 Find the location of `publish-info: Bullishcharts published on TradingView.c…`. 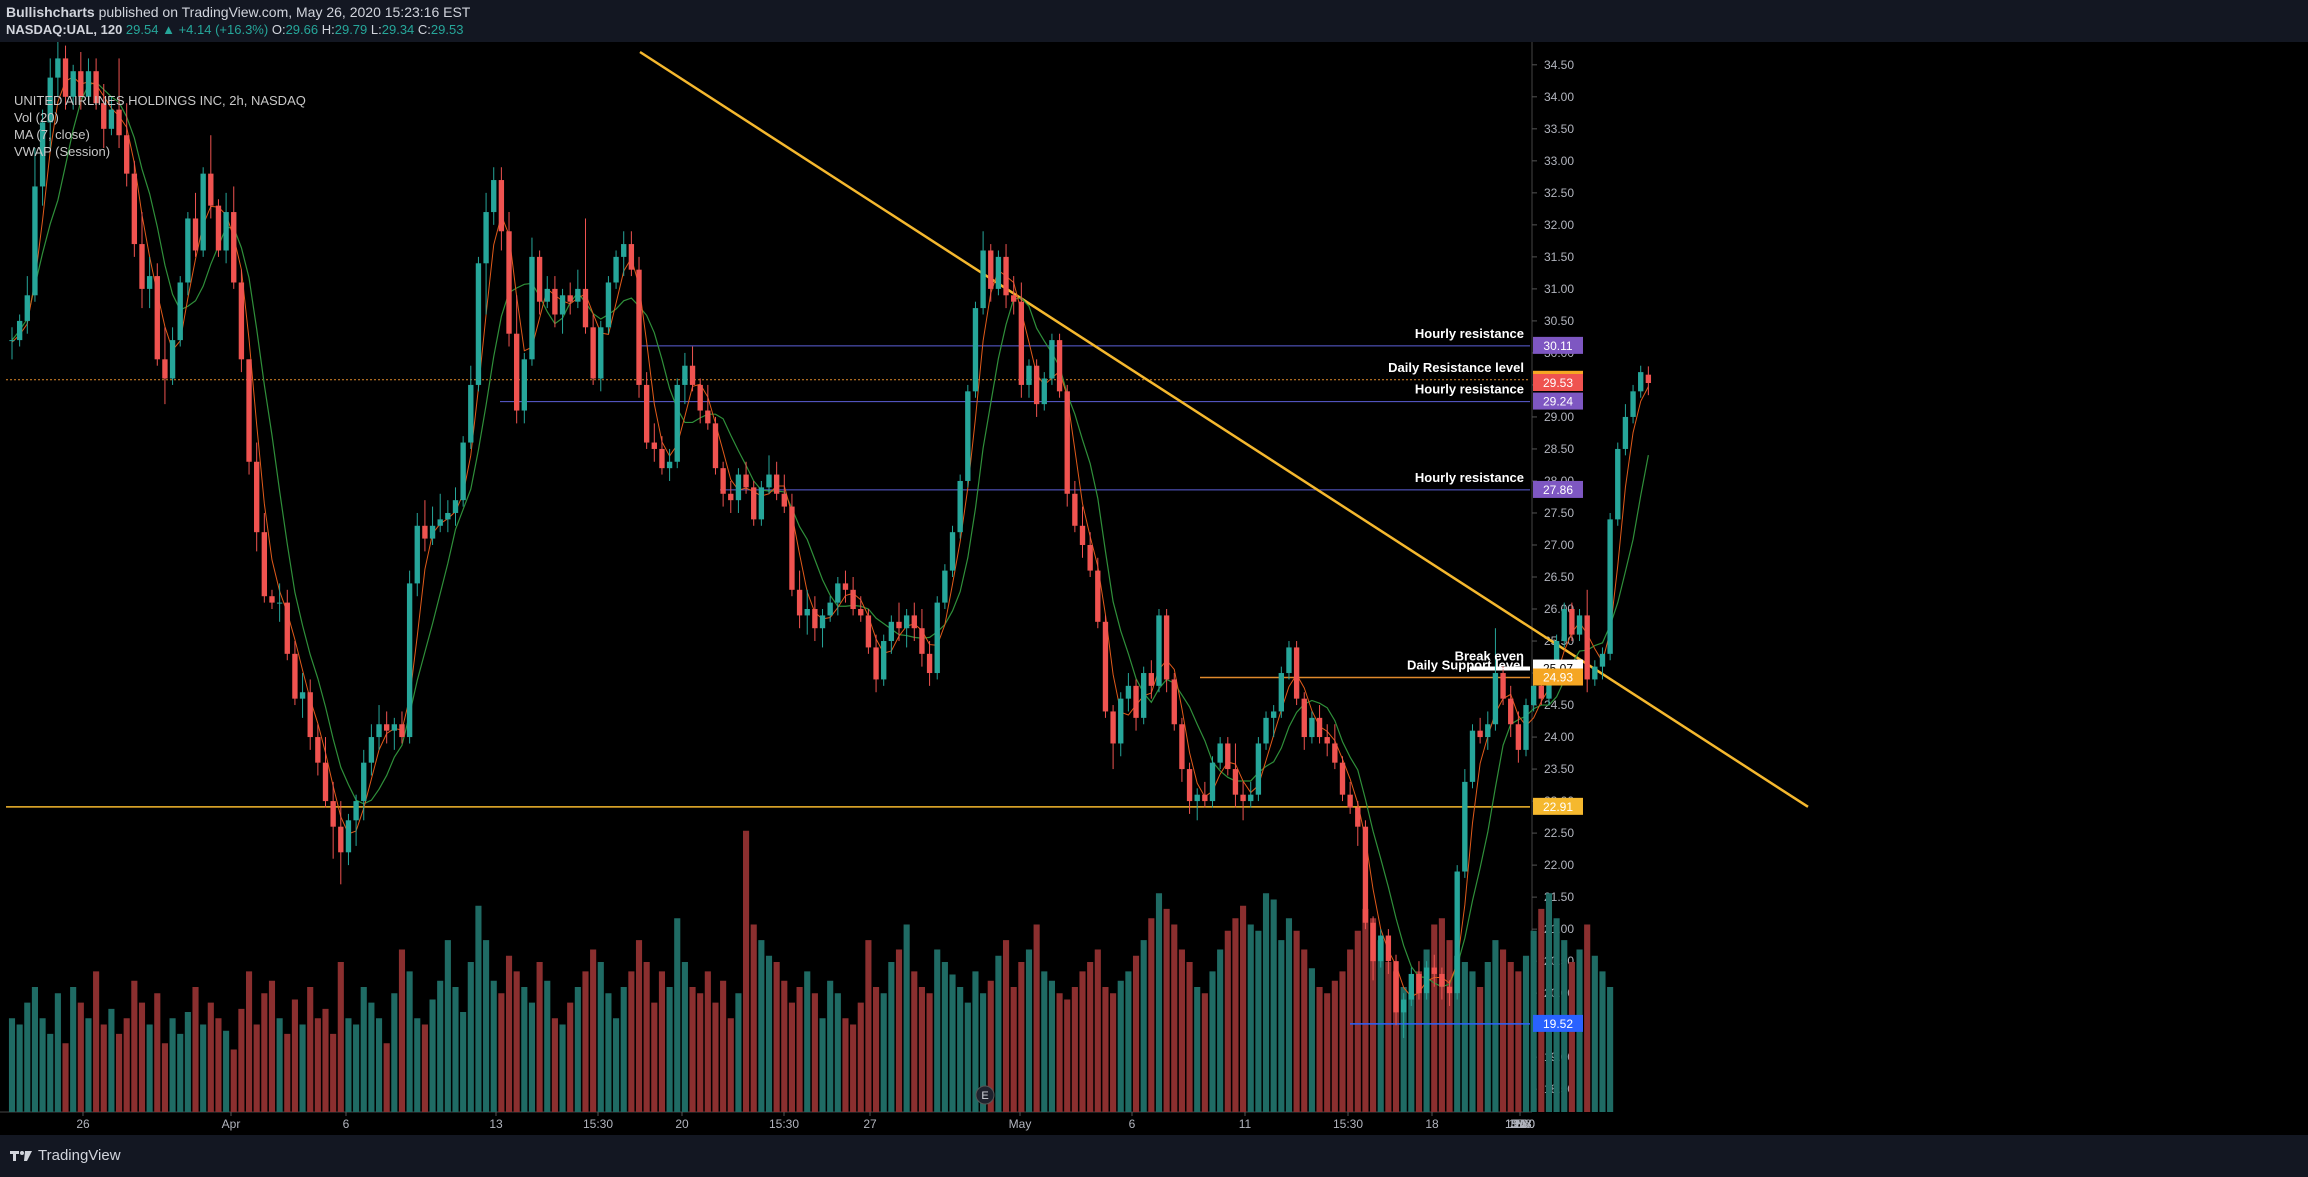

publish-info: Bullishcharts published on TradingView.c… is located at coordinates (238, 12).